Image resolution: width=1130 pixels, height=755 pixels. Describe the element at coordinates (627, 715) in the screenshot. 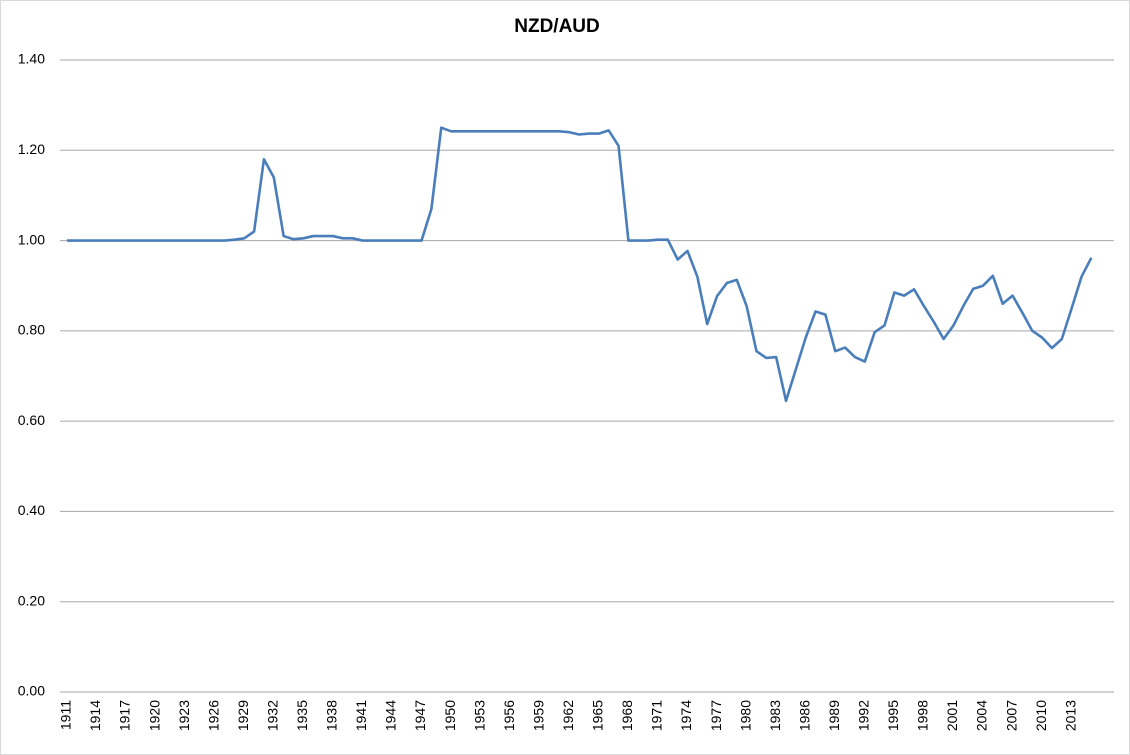

I see `x-tick-label: 1968` at that location.